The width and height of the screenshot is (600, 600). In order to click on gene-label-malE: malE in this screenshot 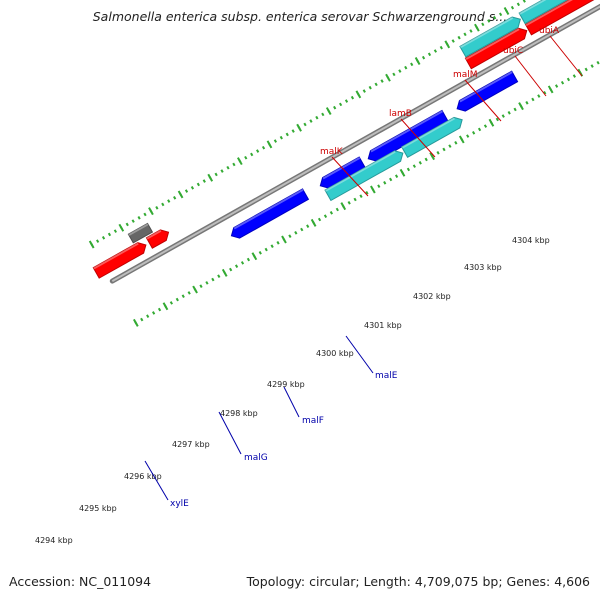, I will do `click(386, 376)`.